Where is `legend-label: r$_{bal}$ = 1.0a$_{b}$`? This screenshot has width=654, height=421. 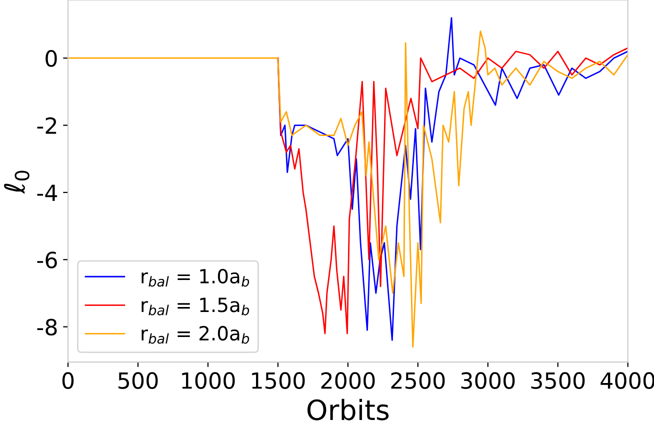 legend-label: r$_{bal}$ = 1.0a$_{b}$ is located at coordinates (196, 277).